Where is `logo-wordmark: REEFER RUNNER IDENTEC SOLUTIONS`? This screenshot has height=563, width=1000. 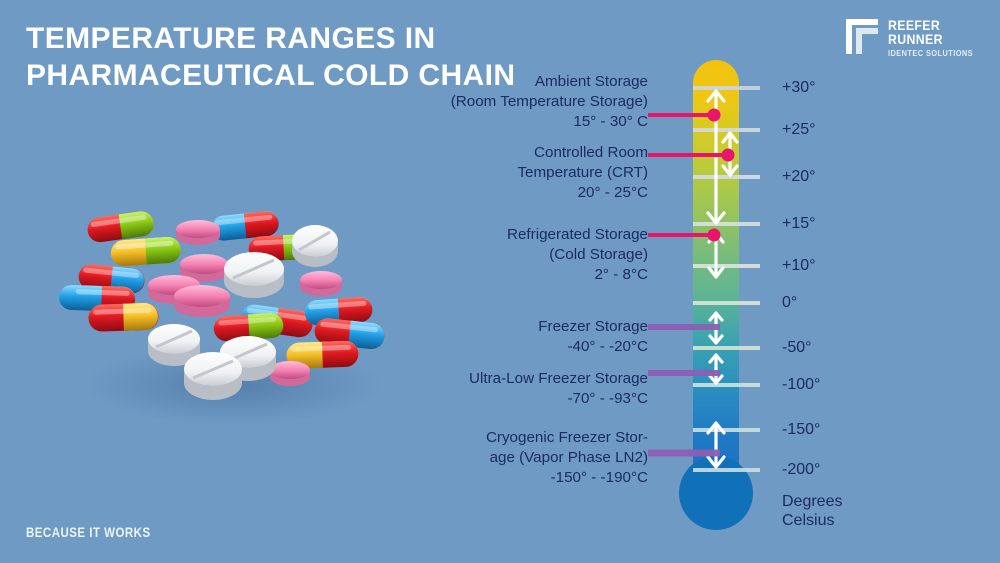 logo-wordmark: REEFER RUNNER IDENTEC SOLUTIONS is located at coordinates (935, 38).